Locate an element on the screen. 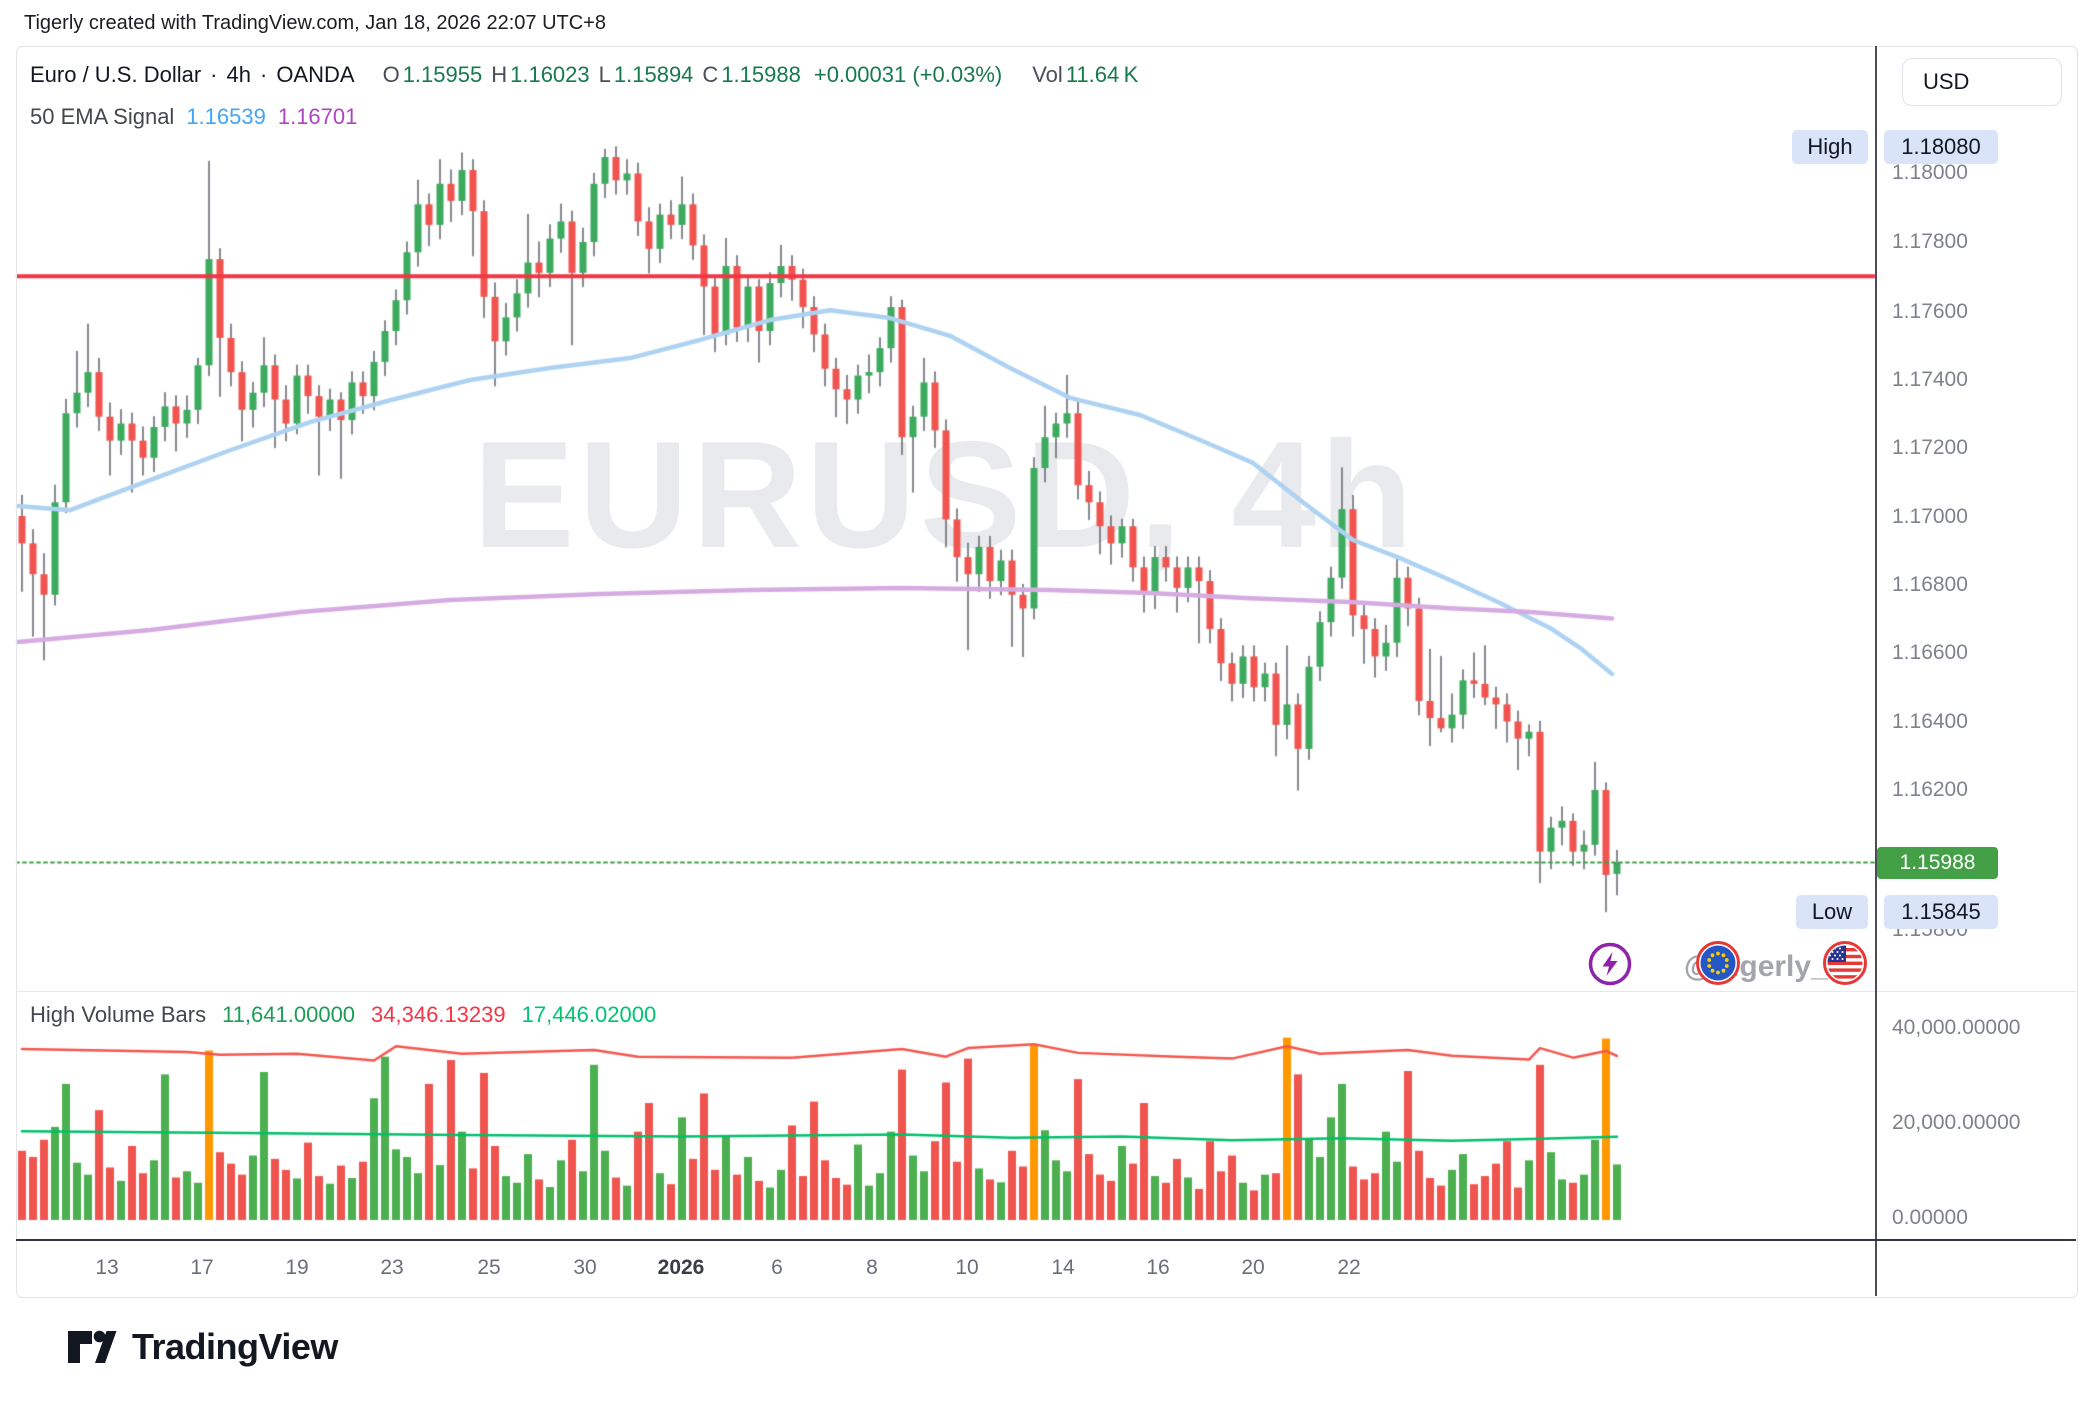 The image size is (2094, 1416). us-flag-icon is located at coordinates (1845, 963).